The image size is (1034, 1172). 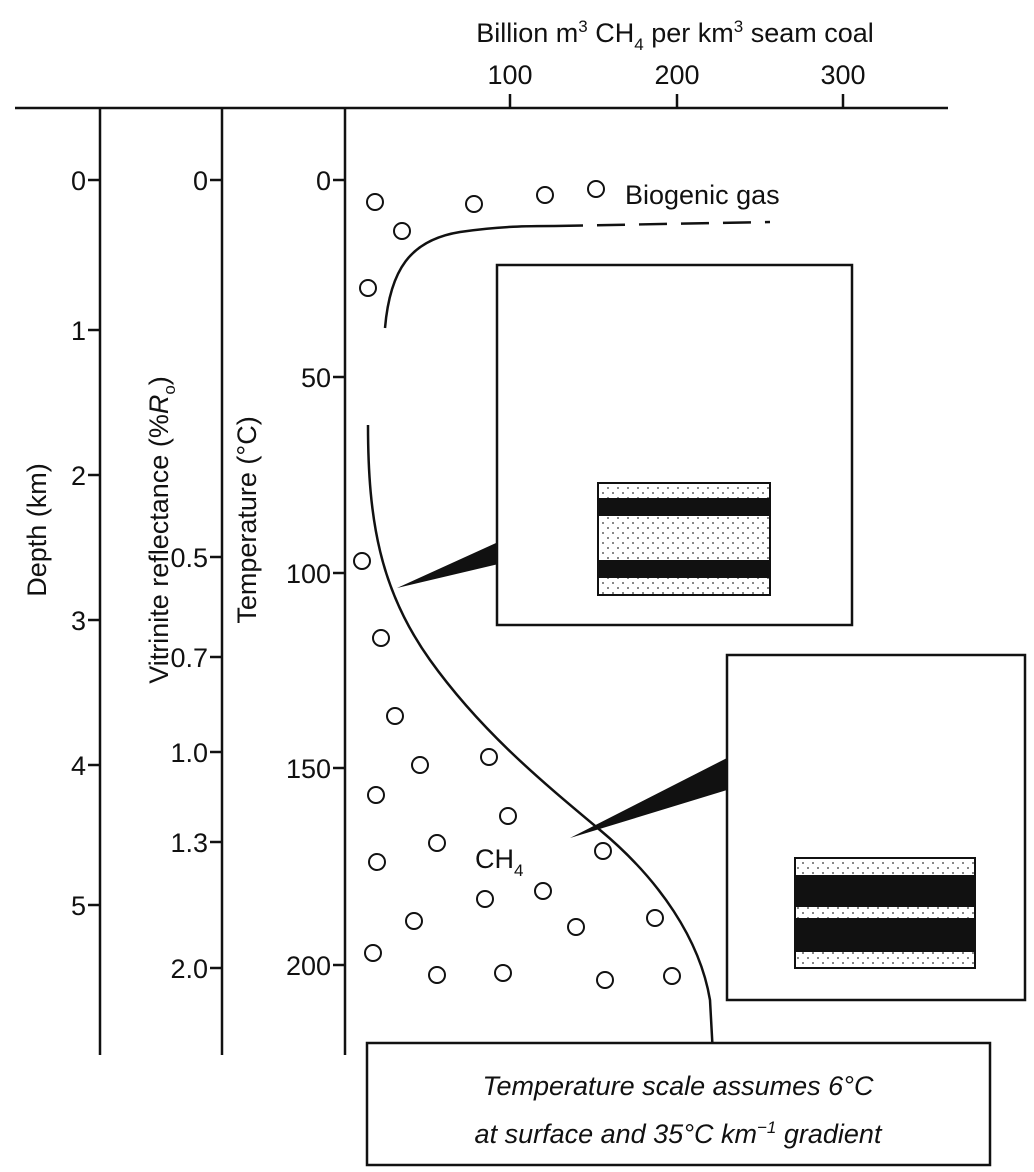 What do you see at coordinates (662, 224) in the screenshot?
I see `biogenic-curve-dashed` at bounding box center [662, 224].